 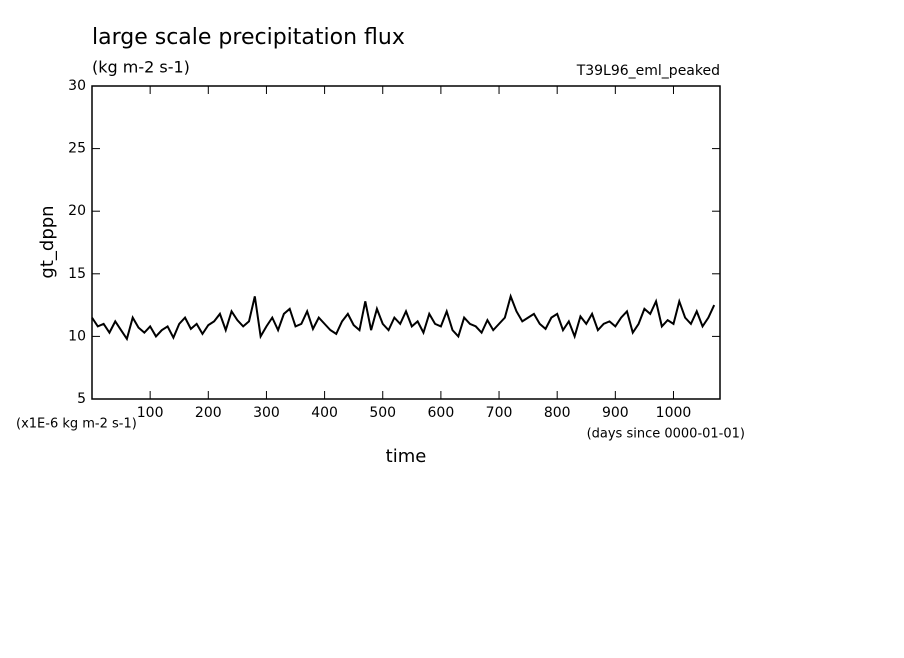 I want to click on chart-subtitle: (kg m-2 s-1), so click(x=141, y=67).